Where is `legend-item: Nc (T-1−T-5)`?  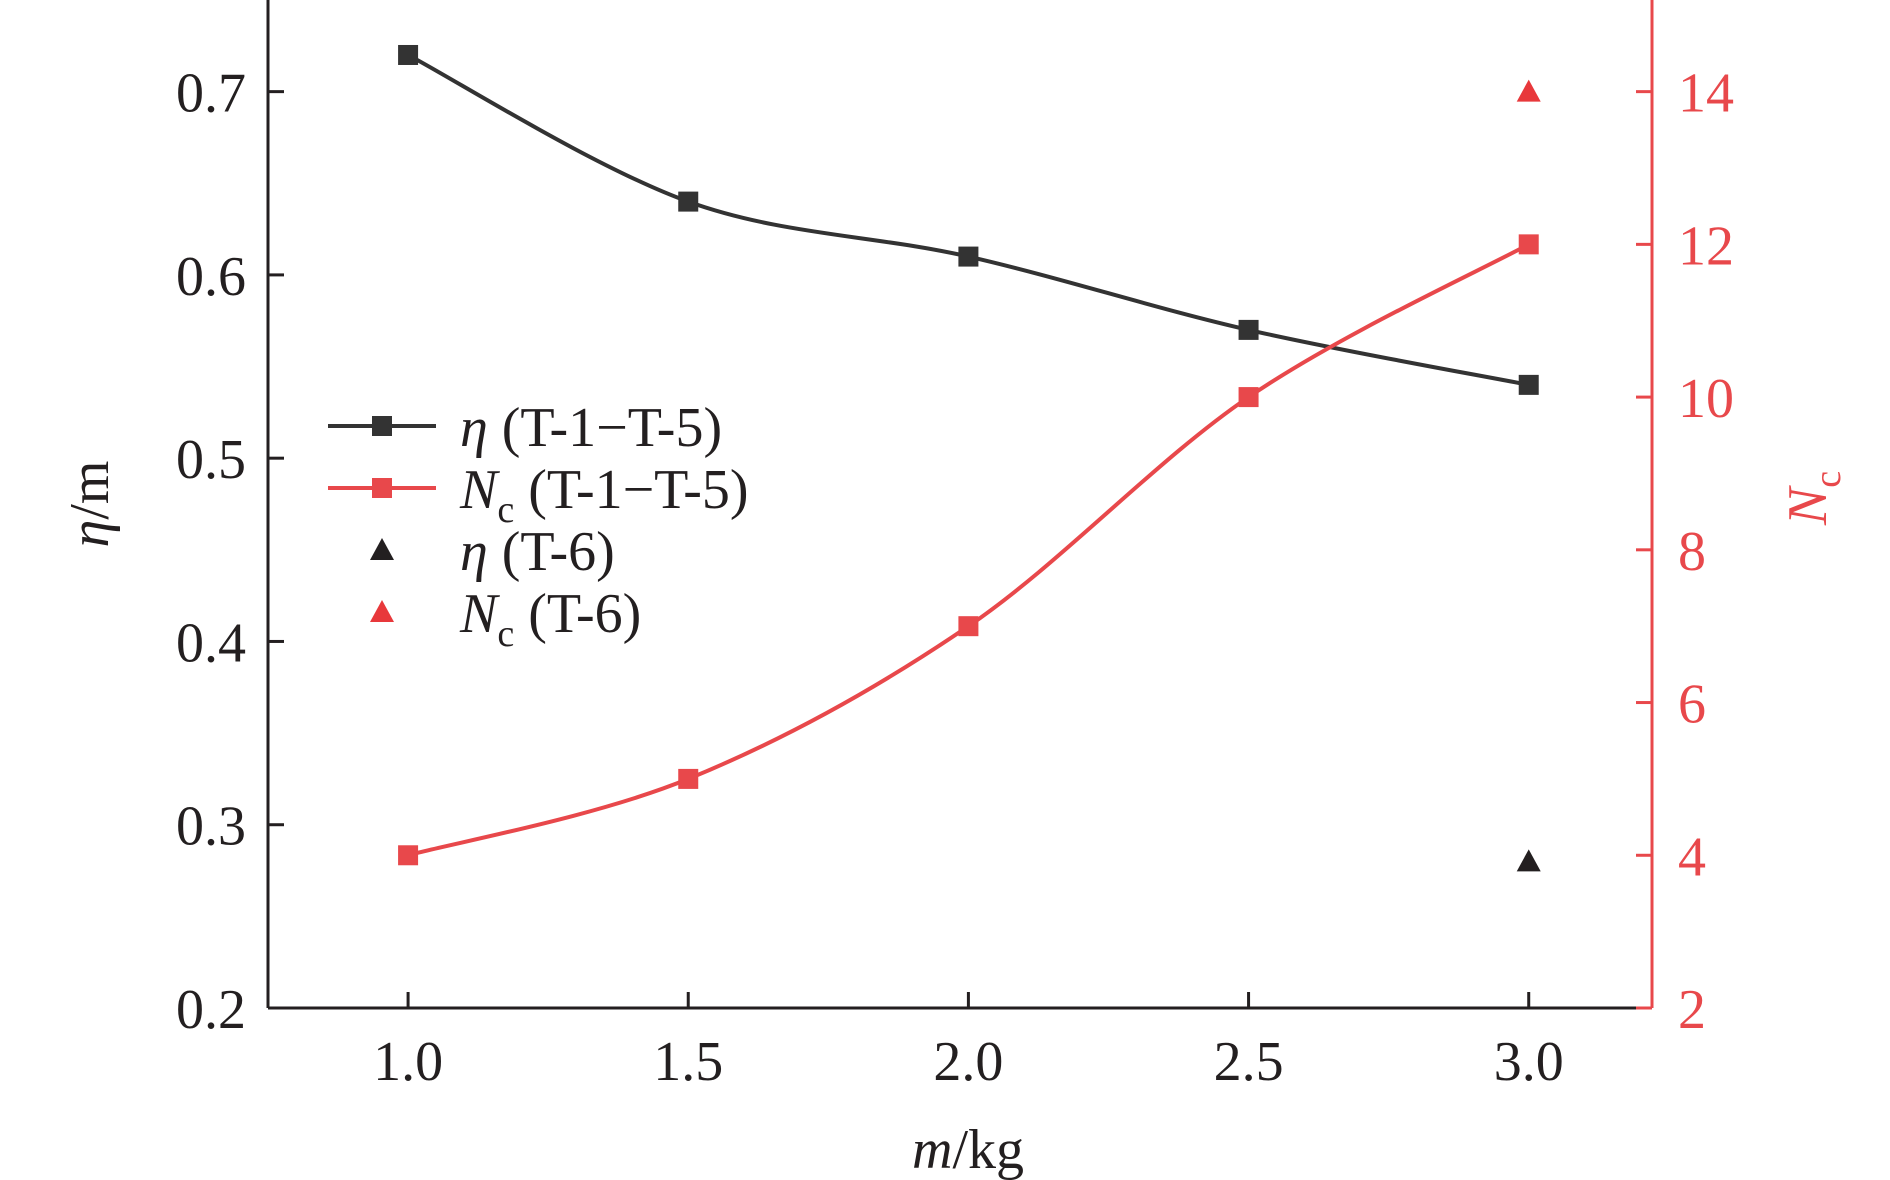 legend-item: Nc (T-1−T-5) is located at coordinates (538, 495).